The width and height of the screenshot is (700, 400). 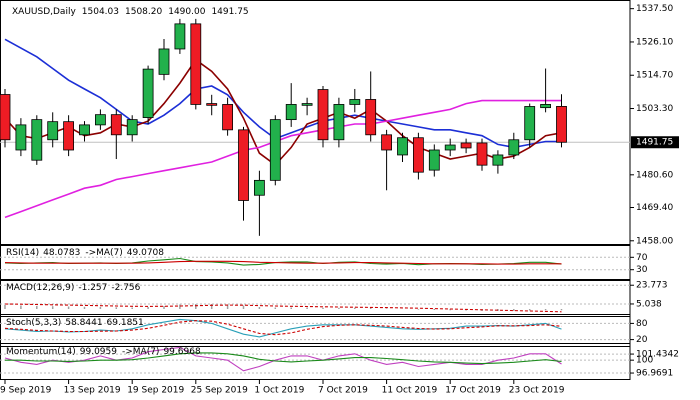 I want to click on indicator-name: Stoch(5,3,3), so click(x=33, y=323).